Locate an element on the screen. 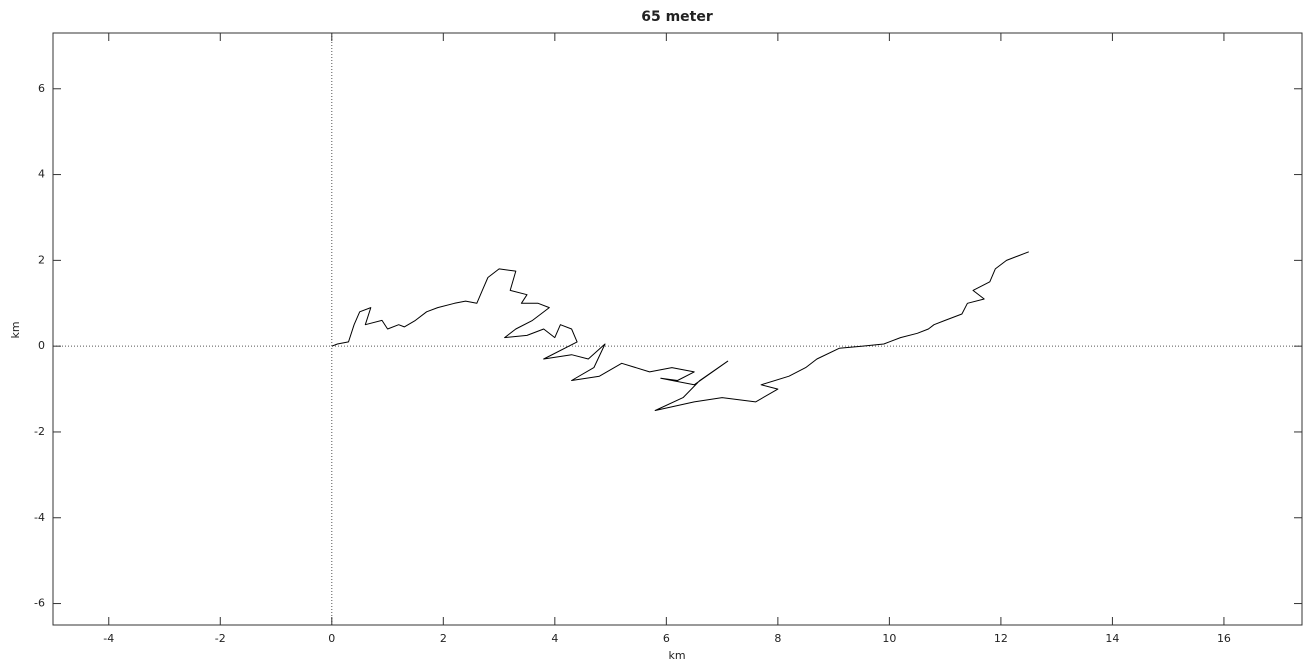 The width and height of the screenshot is (1304, 664). y-tick-label: 0 is located at coordinates (41, 345).